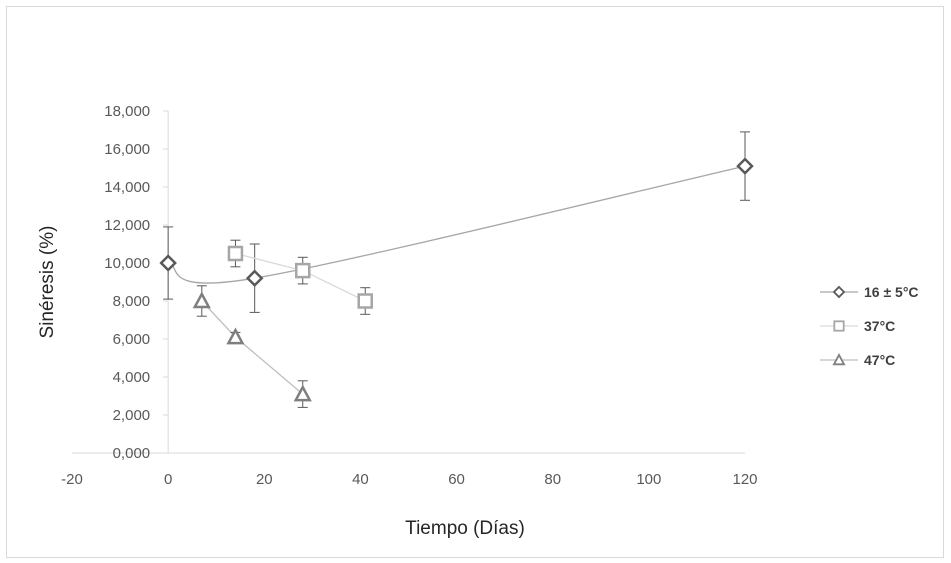 Image resolution: width=951 pixels, height=563 pixels. What do you see at coordinates (879, 326) in the screenshot?
I see `legend-label: 37°C` at bounding box center [879, 326].